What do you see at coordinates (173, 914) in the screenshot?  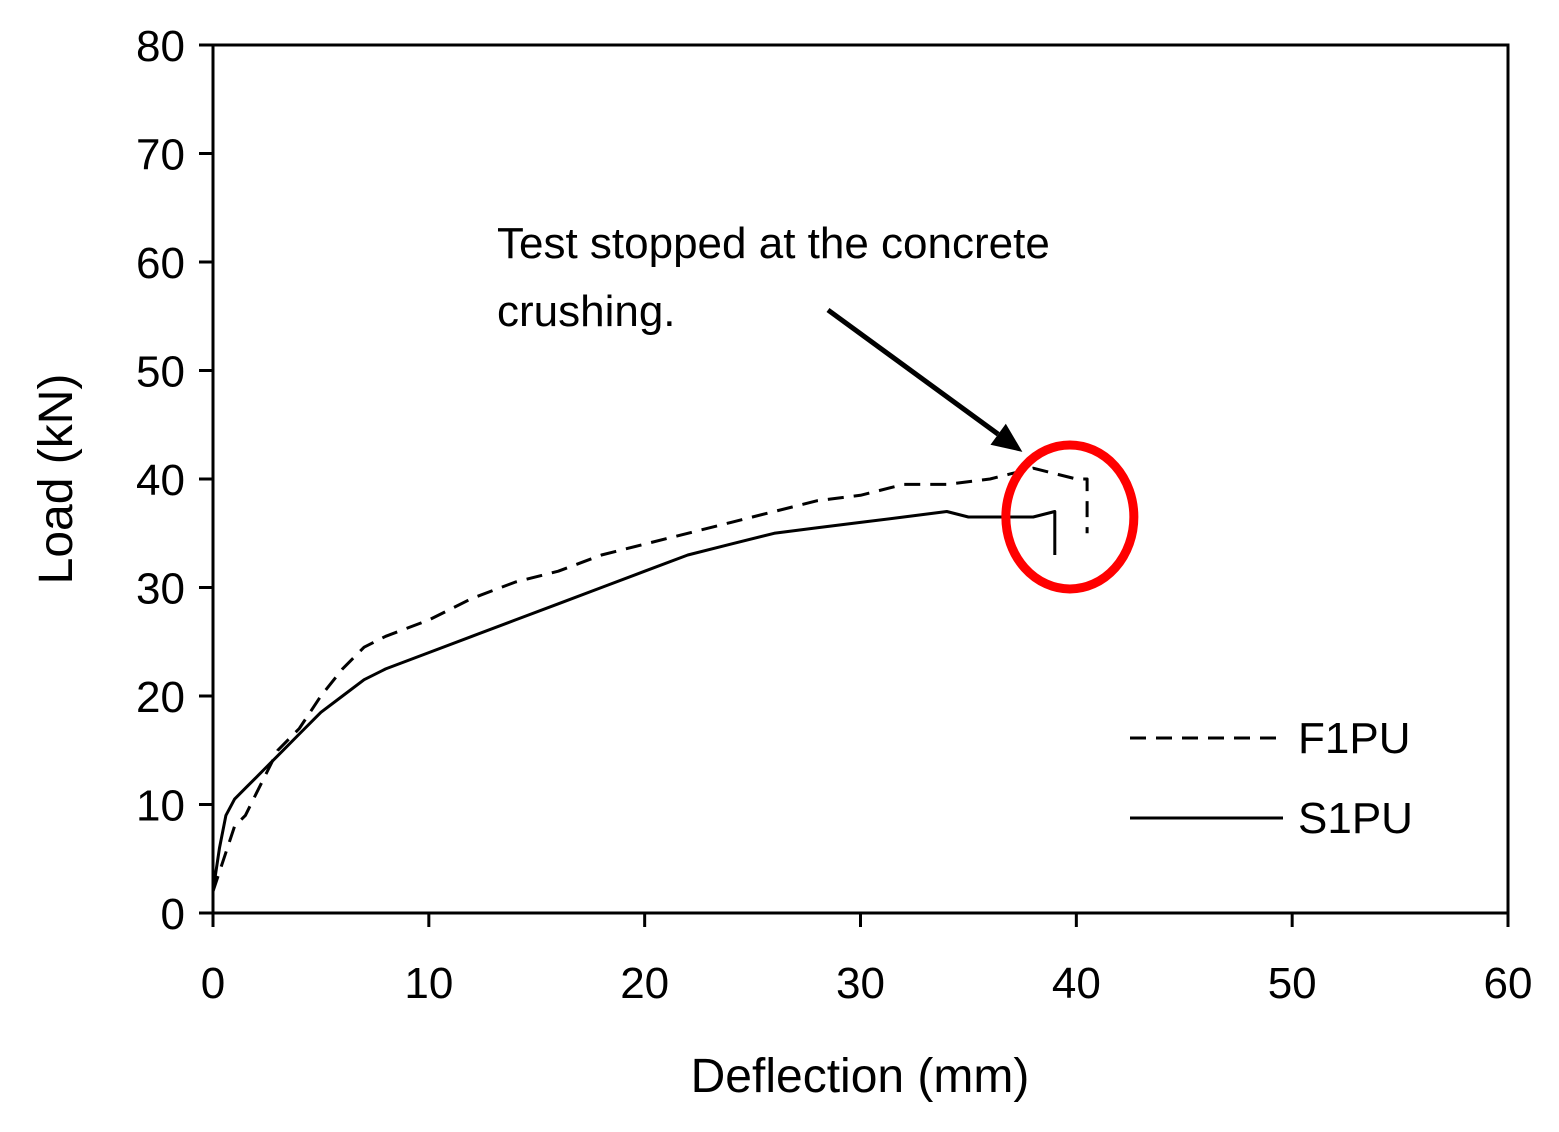 I see `y-tick-label: 0` at bounding box center [173, 914].